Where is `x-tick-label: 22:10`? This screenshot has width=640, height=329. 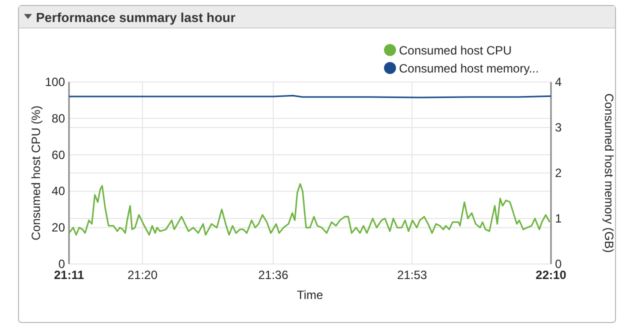 x-tick-label: 22:10 is located at coordinates (551, 275).